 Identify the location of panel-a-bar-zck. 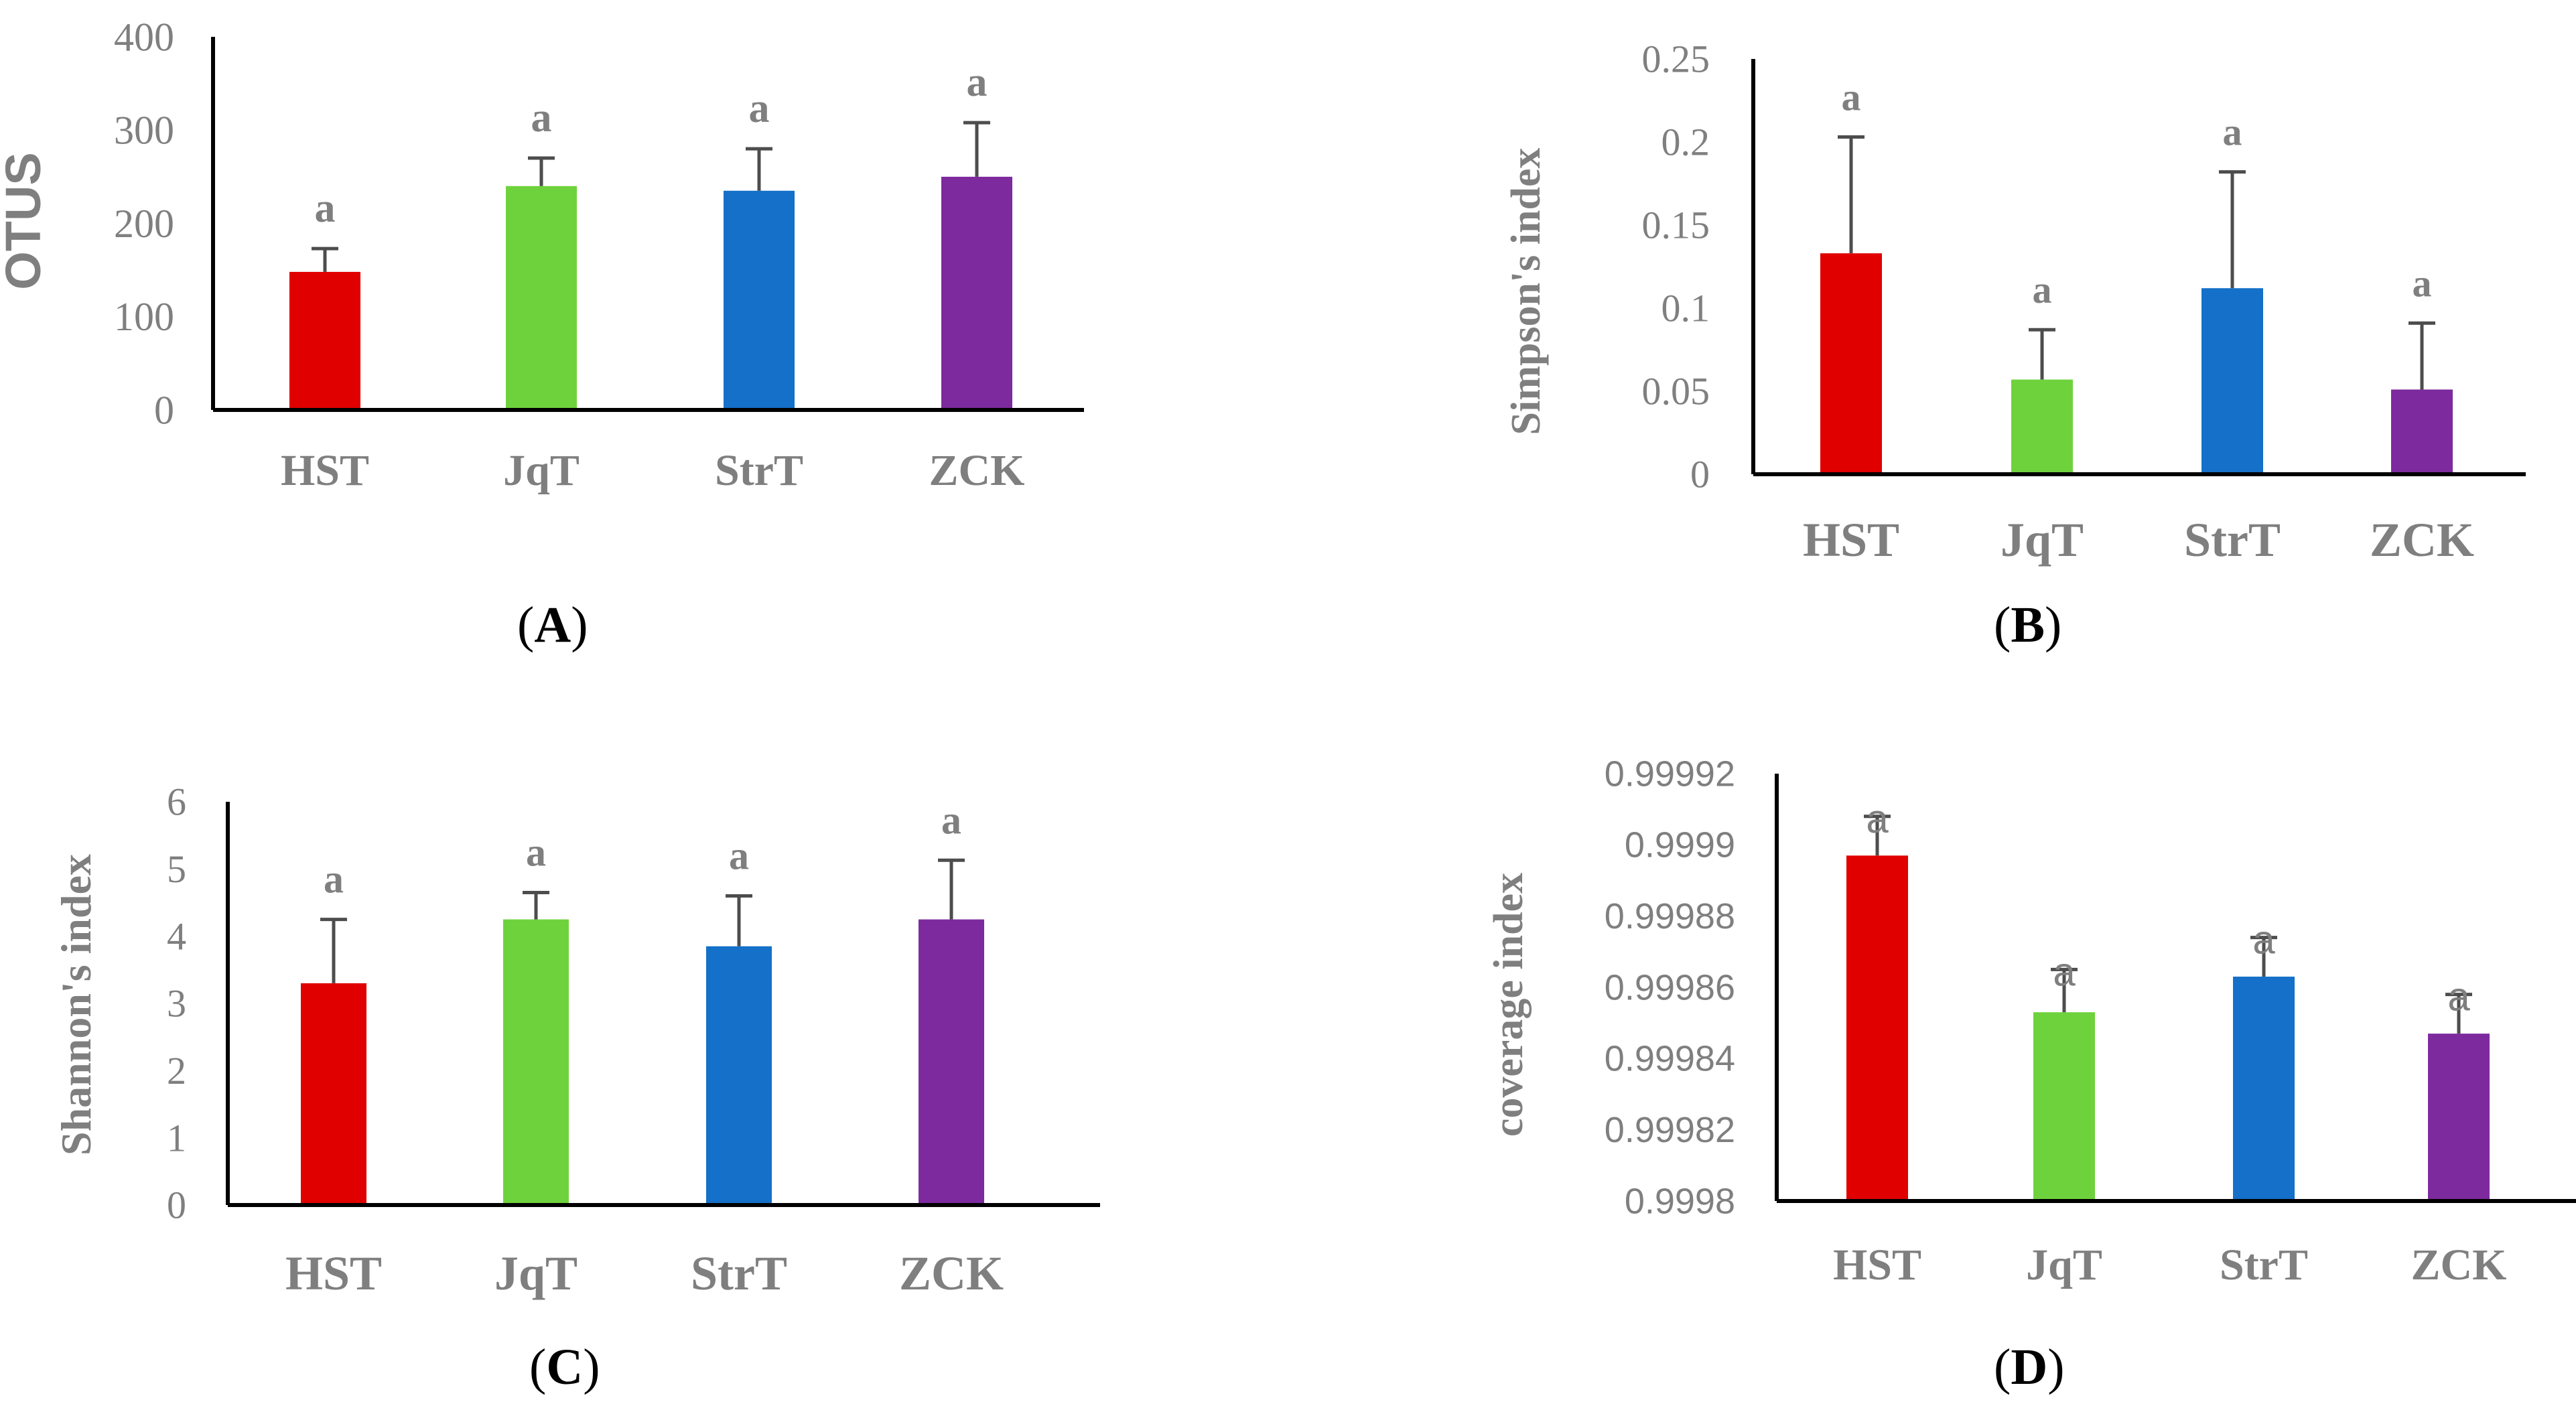
(976, 293).